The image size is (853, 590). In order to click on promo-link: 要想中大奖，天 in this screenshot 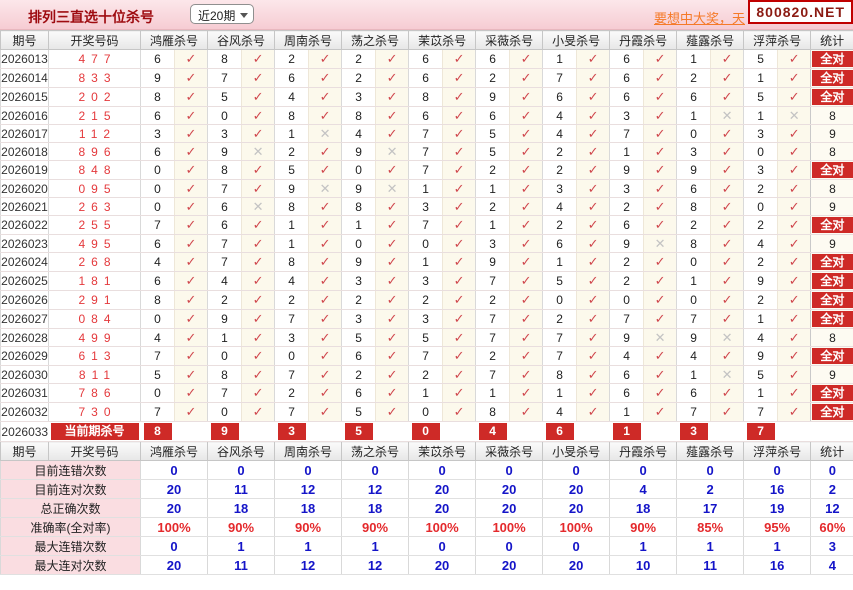, I will do `click(699, 18)`.